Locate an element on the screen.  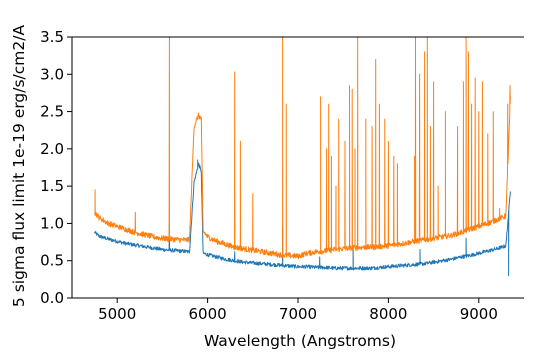
y-tick-label: 3.5 is located at coordinates (52, 37).